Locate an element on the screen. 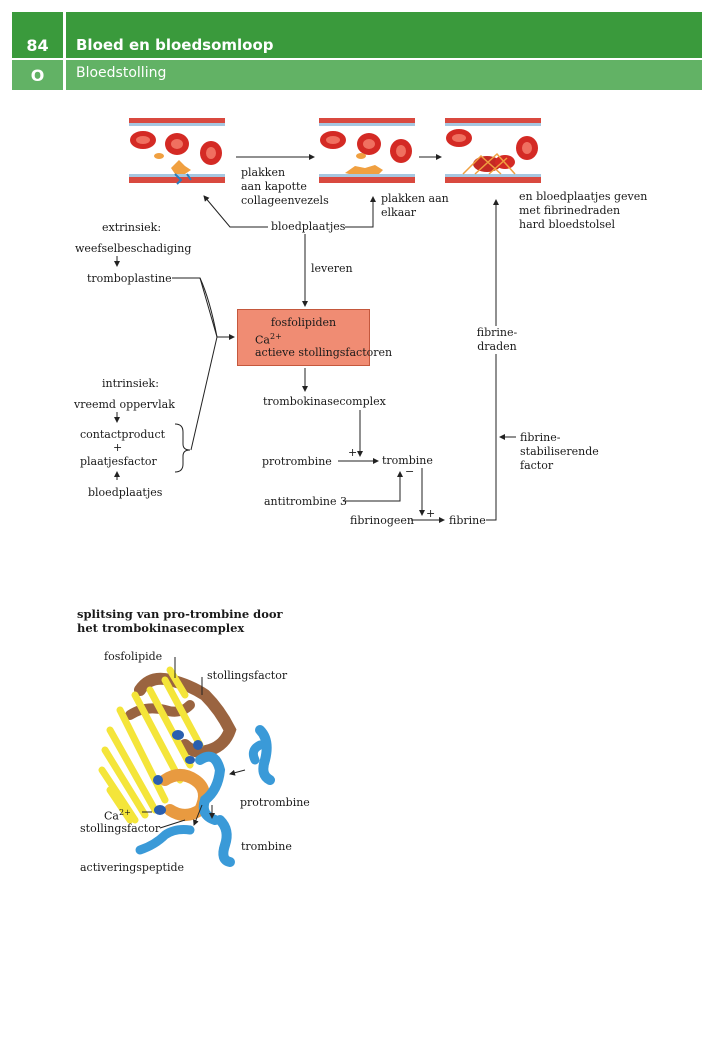  chapter-title: Bloed en bloedsomloop is located at coordinates (175, 45).